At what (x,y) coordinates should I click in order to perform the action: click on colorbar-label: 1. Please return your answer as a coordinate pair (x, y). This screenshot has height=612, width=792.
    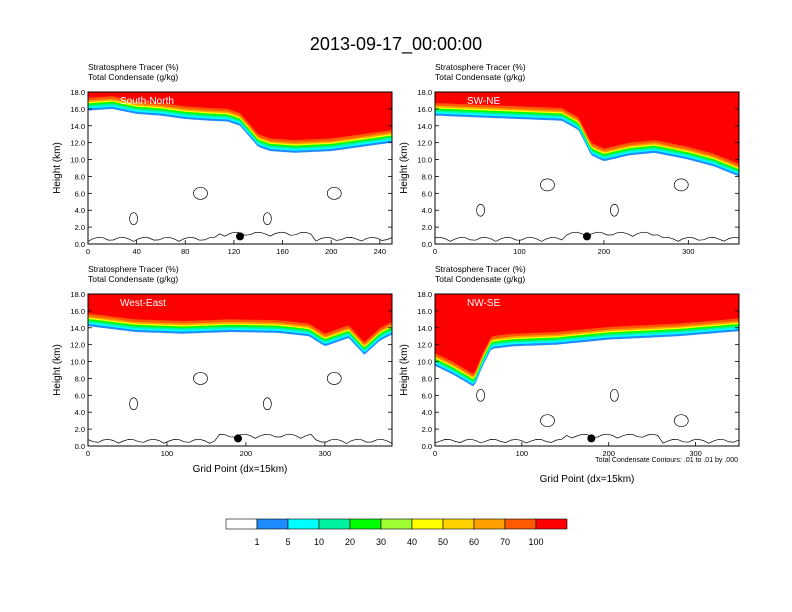
    Looking at the image, I should click on (256, 542).